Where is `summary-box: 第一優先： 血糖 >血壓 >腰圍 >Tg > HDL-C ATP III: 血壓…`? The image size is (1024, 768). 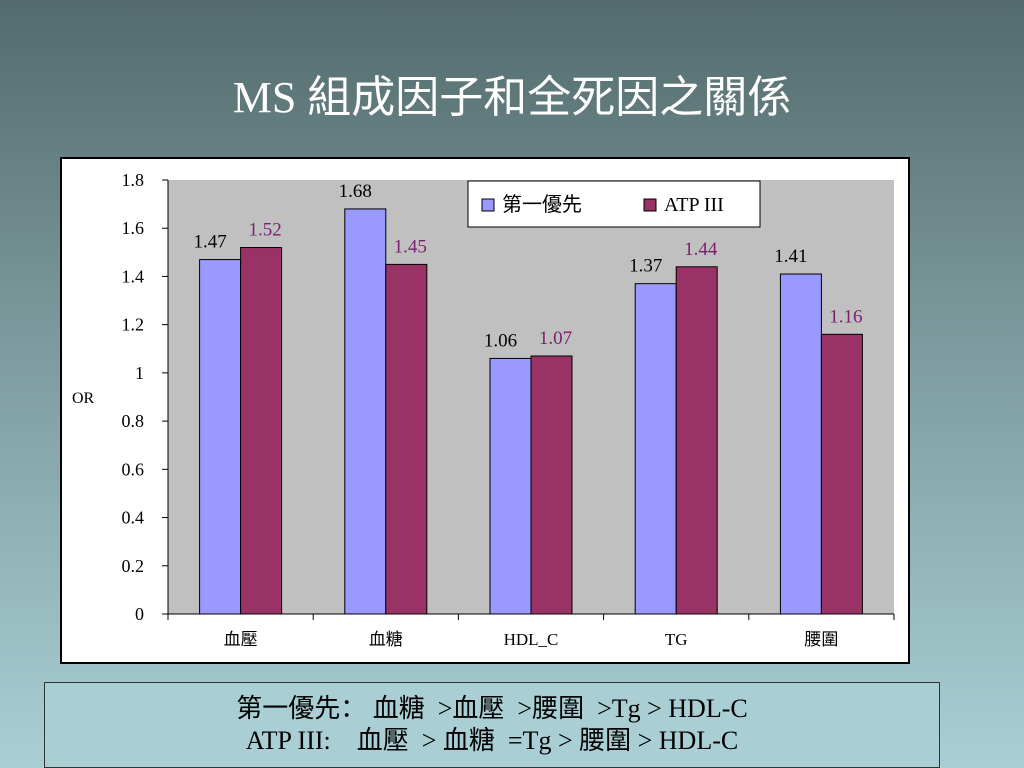
summary-box: 第一優先： 血糖 >血壓 >腰圍 >Tg > HDL-C ATP III: 血壓… is located at coordinates (492, 725).